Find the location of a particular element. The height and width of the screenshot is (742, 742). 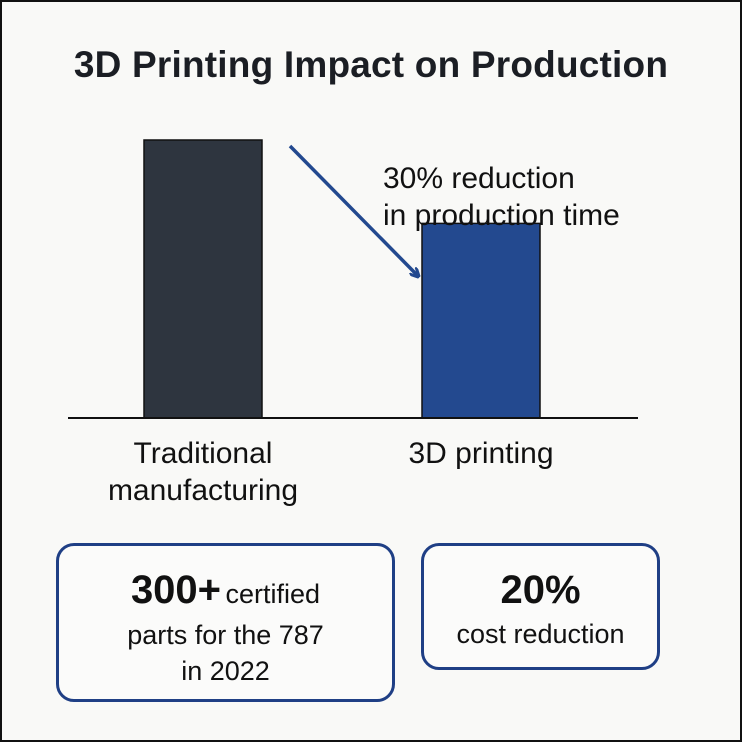

category-label-0-line-1: manufacturing is located at coordinates (203, 490).